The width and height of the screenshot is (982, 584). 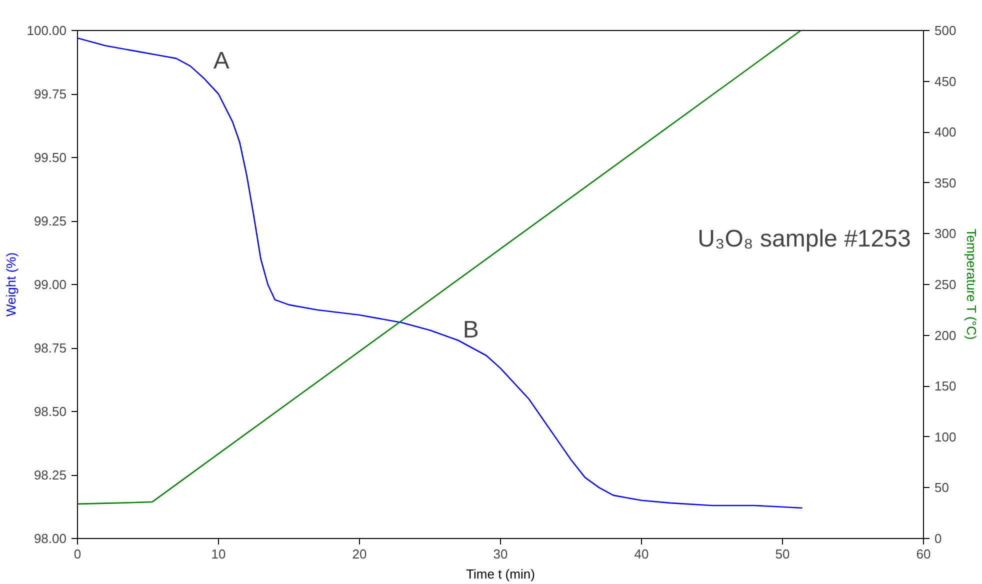 What do you see at coordinates (50, 475) in the screenshot?
I see `y-tick-label: 98.25` at bounding box center [50, 475].